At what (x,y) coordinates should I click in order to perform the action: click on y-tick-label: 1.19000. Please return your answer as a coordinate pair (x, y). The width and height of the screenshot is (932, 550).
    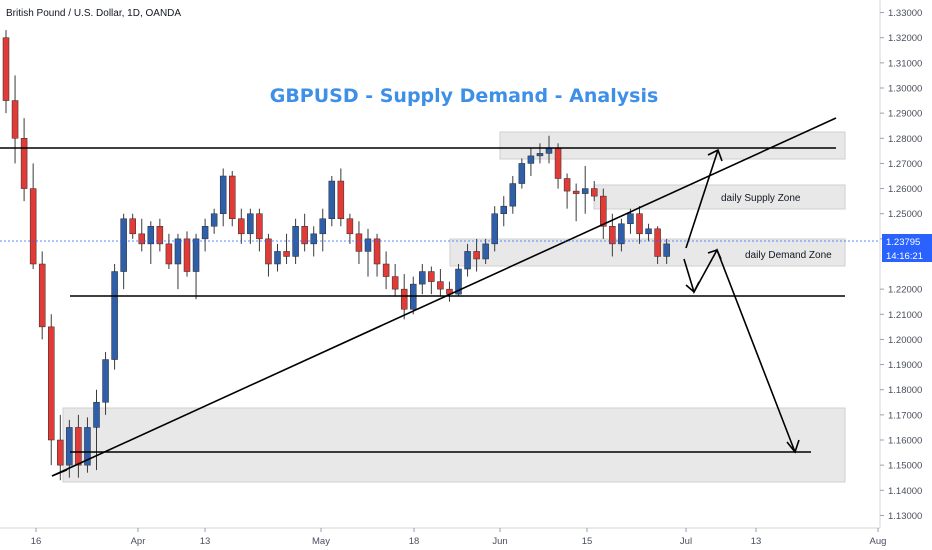
    Looking at the image, I should click on (905, 365).